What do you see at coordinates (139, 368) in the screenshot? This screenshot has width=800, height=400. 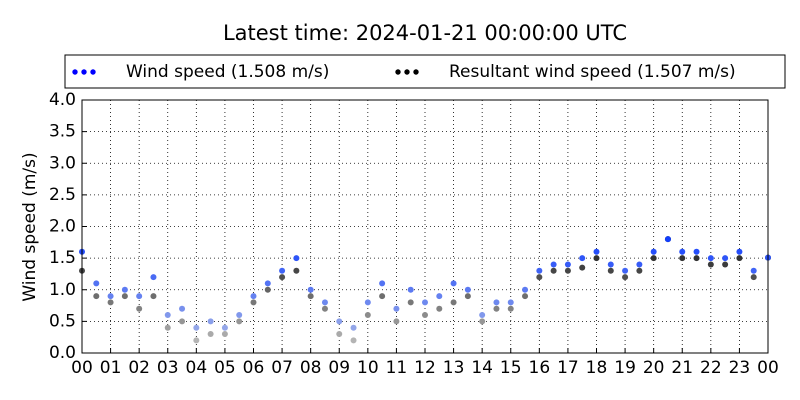 I see `x-tick-label: 02` at bounding box center [139, 368].